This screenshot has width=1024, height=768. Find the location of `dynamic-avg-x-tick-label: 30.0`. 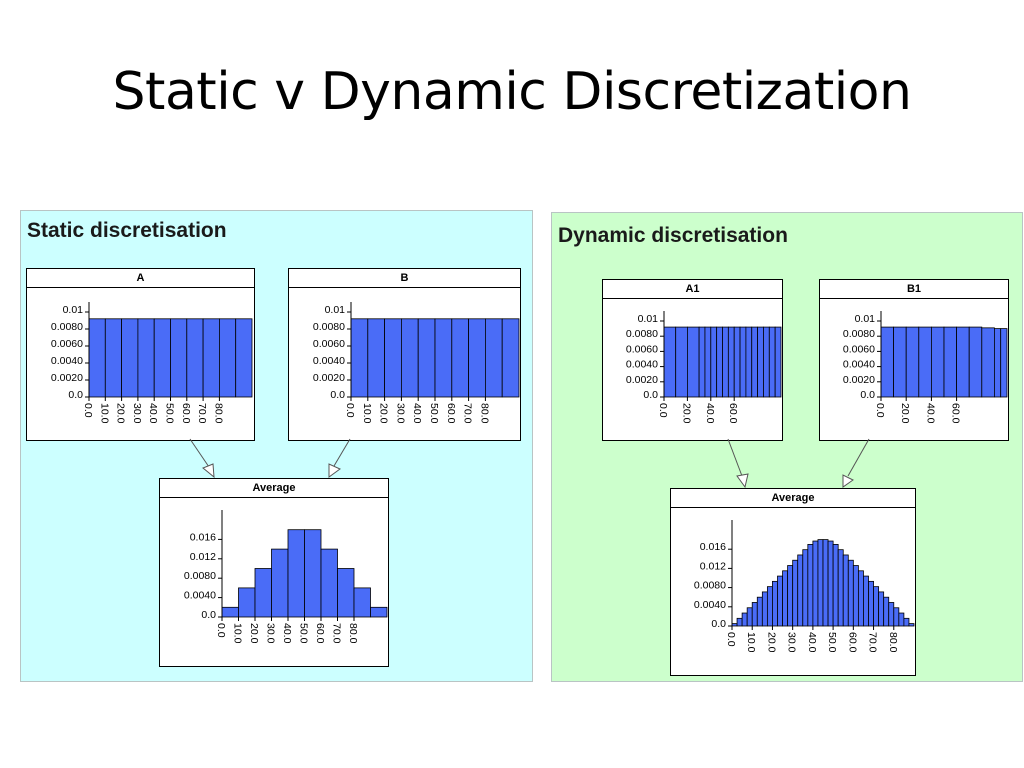

dynamic-avg-x-tick-label: 30.0 is located at coordinates (792, 642).